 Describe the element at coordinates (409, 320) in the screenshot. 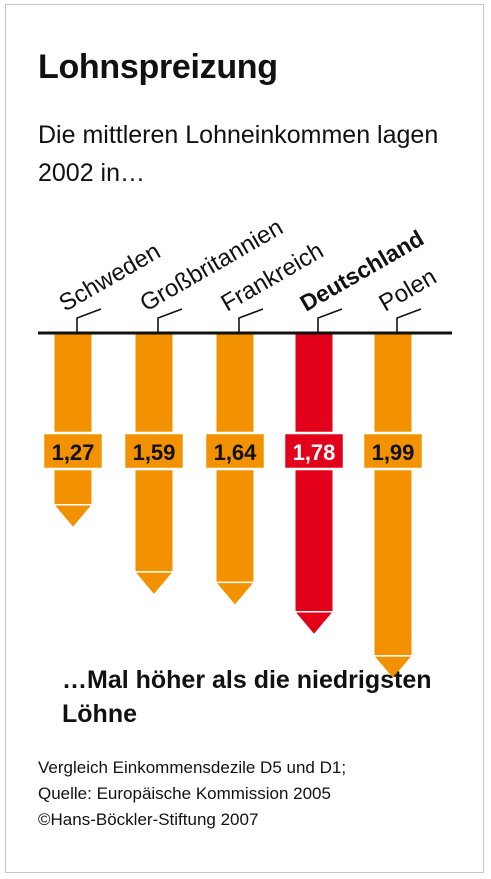

I see `leader-line-polen` at that location.